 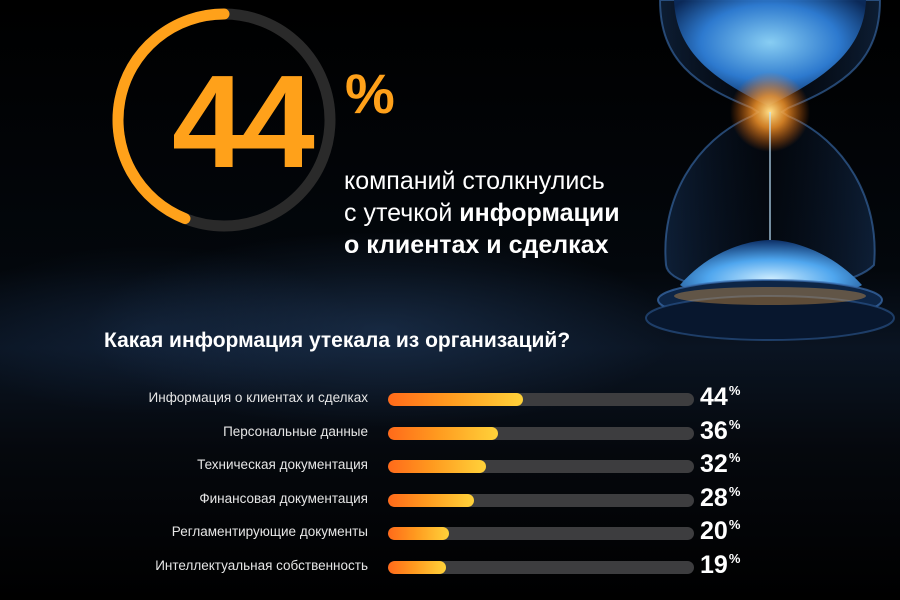 What do you see at coordinates (476, 245) in the screenshot?
I see `hero-caption-line3-bold: о клиентах и сделках` at bounding box center [476, 245].